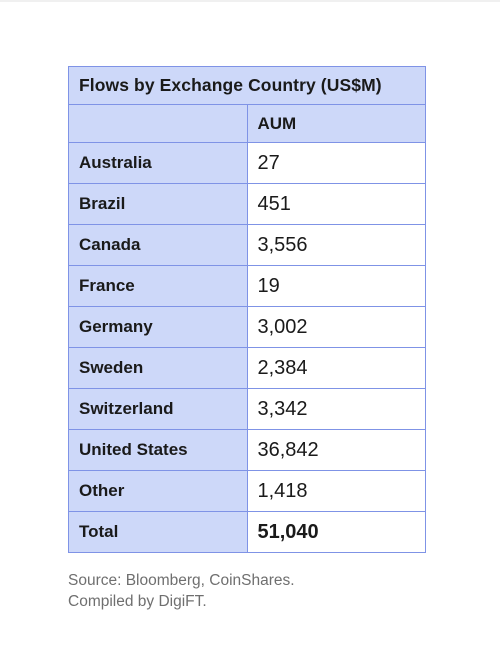  What do you see at coordinates (336, 123) in the screenshot?
I see `column-header-aum: AUM` at bounding box center [336, 123].